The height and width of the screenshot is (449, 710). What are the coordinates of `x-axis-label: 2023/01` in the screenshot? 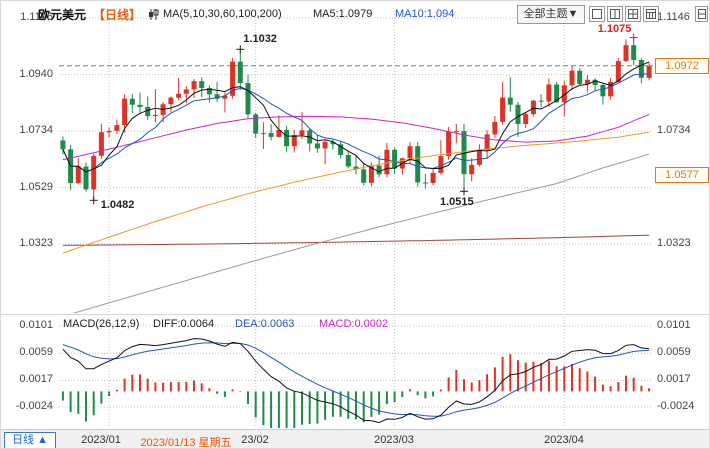 It's located at (101, 440).